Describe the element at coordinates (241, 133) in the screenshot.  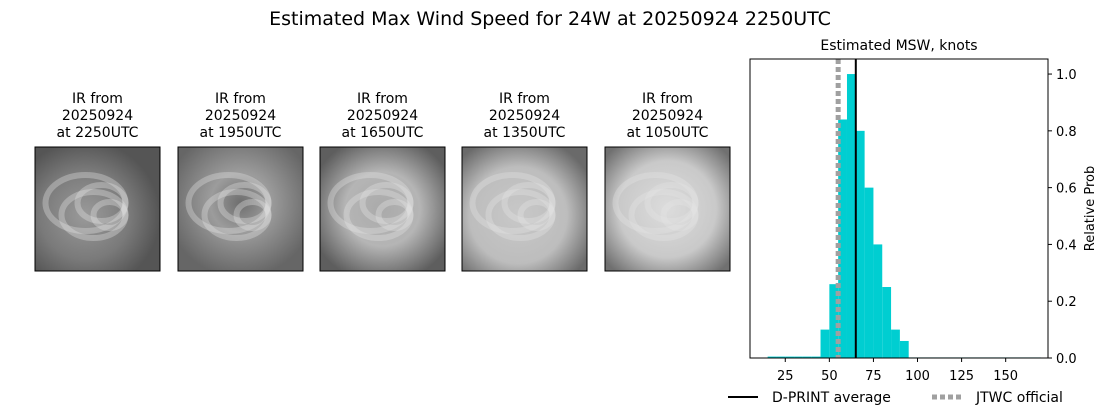
I see `panel-label: at 1950UTC` at that location.